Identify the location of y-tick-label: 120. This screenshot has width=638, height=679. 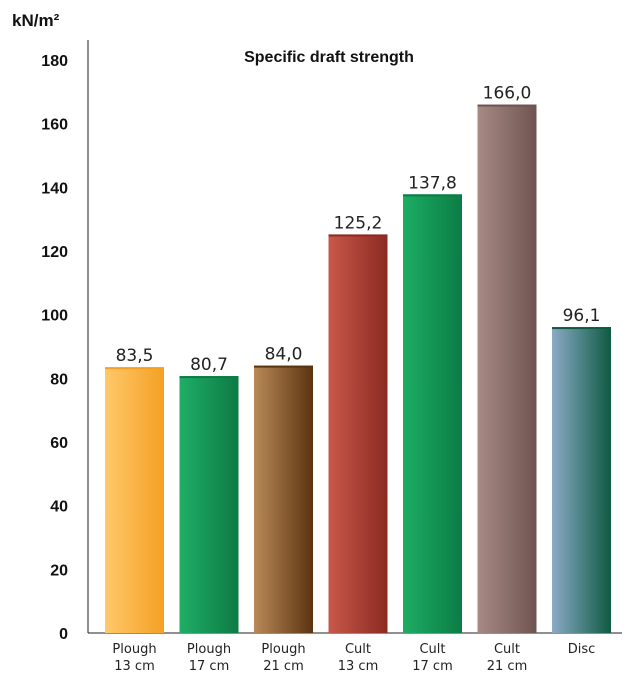
(54, 252).